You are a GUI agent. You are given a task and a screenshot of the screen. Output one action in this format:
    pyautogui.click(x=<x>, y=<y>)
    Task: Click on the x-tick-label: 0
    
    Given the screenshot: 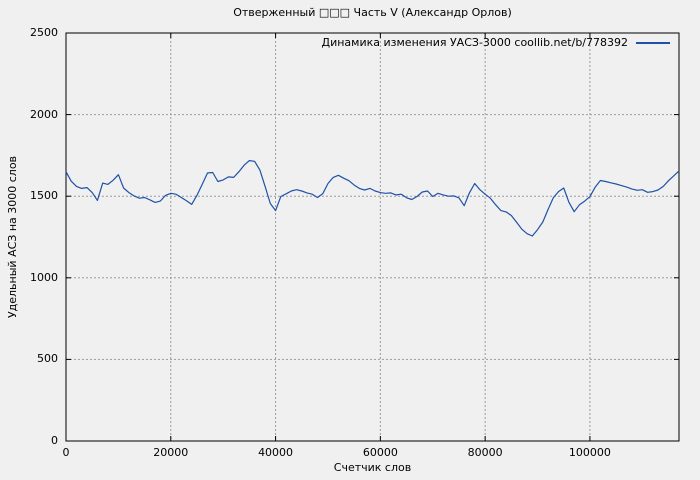 What is the action you would take?
    pyautogui.click(x=66, y=452)
    